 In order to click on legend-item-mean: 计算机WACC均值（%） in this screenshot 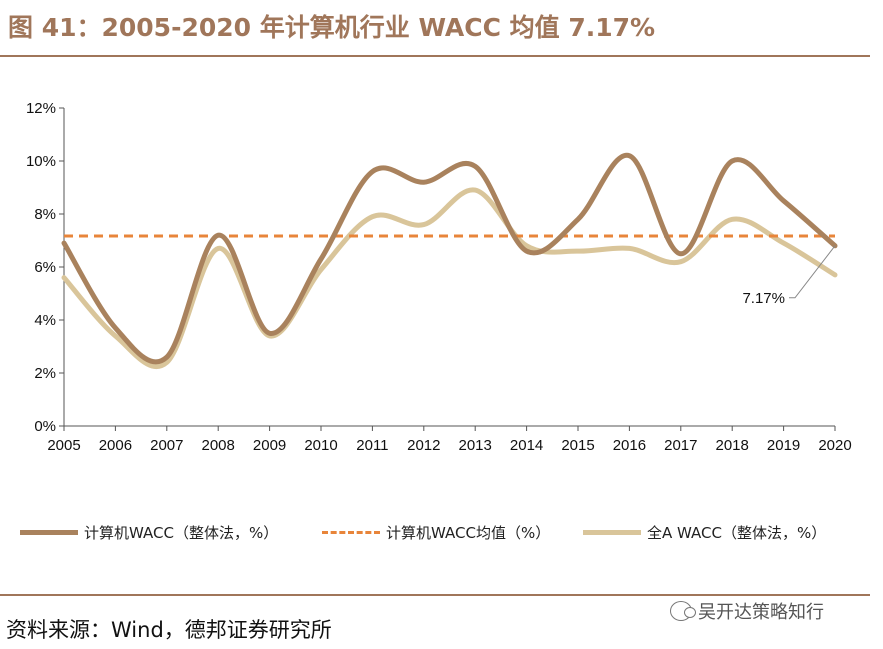, I will do `click(436, 532)`.